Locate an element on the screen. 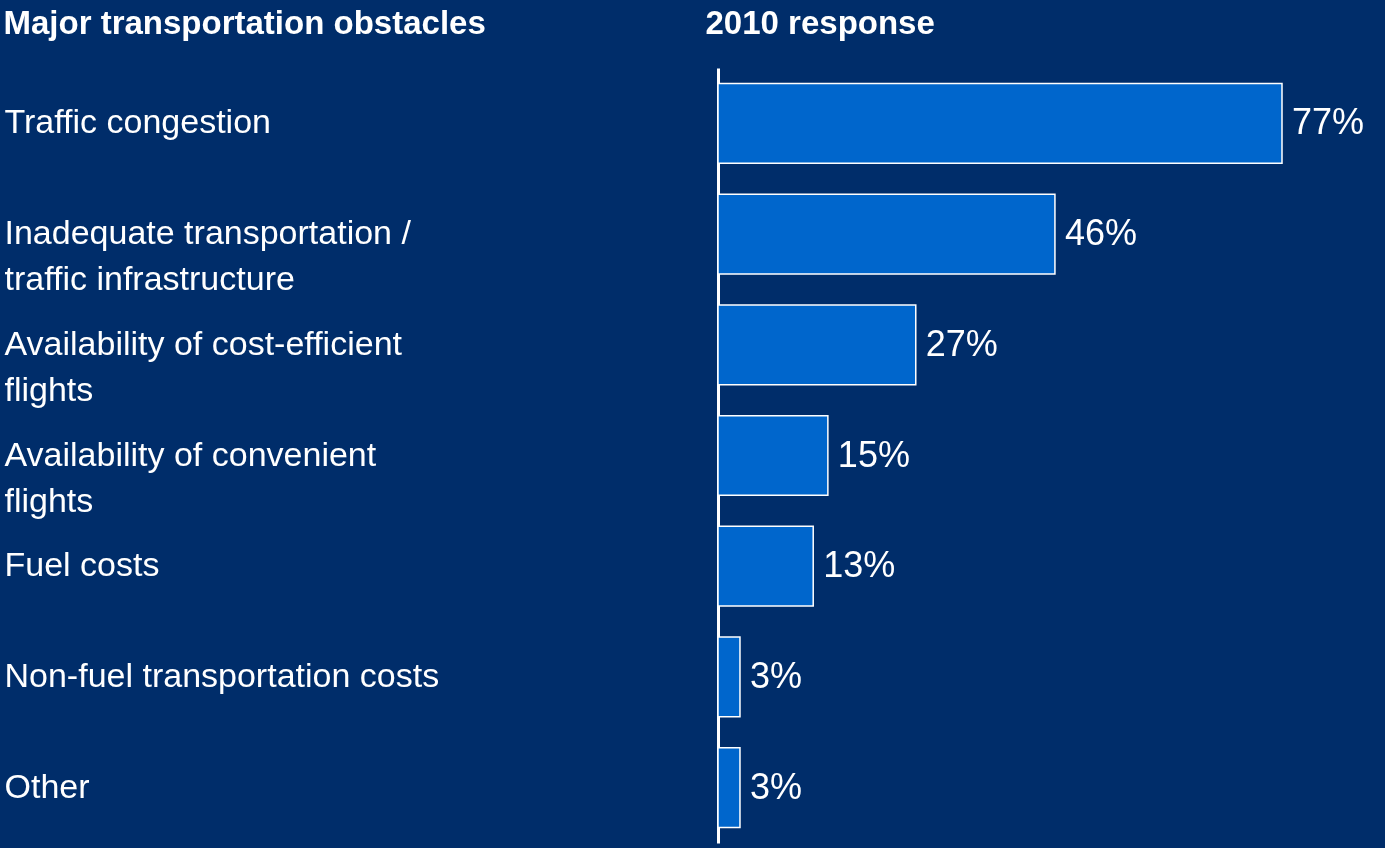 This screenshot has height=848, width=1385. data-label: 15% is located at coordinates (873, 454).